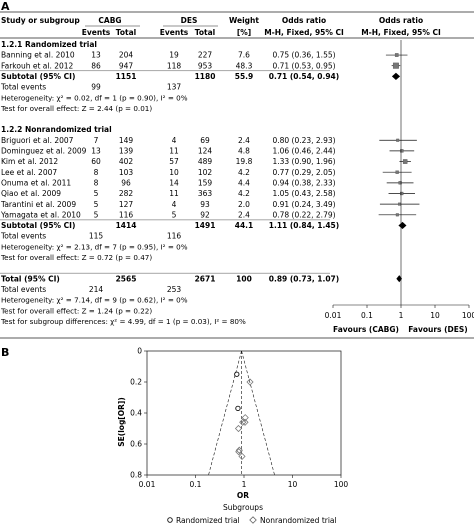 This screenshot has height=526, width=474. What do you see at coordinates (304, 278) in the screenshot?
I see `row-cell-or: 0.89 (0.73, 1.07)` at bounding box center [304, 278].